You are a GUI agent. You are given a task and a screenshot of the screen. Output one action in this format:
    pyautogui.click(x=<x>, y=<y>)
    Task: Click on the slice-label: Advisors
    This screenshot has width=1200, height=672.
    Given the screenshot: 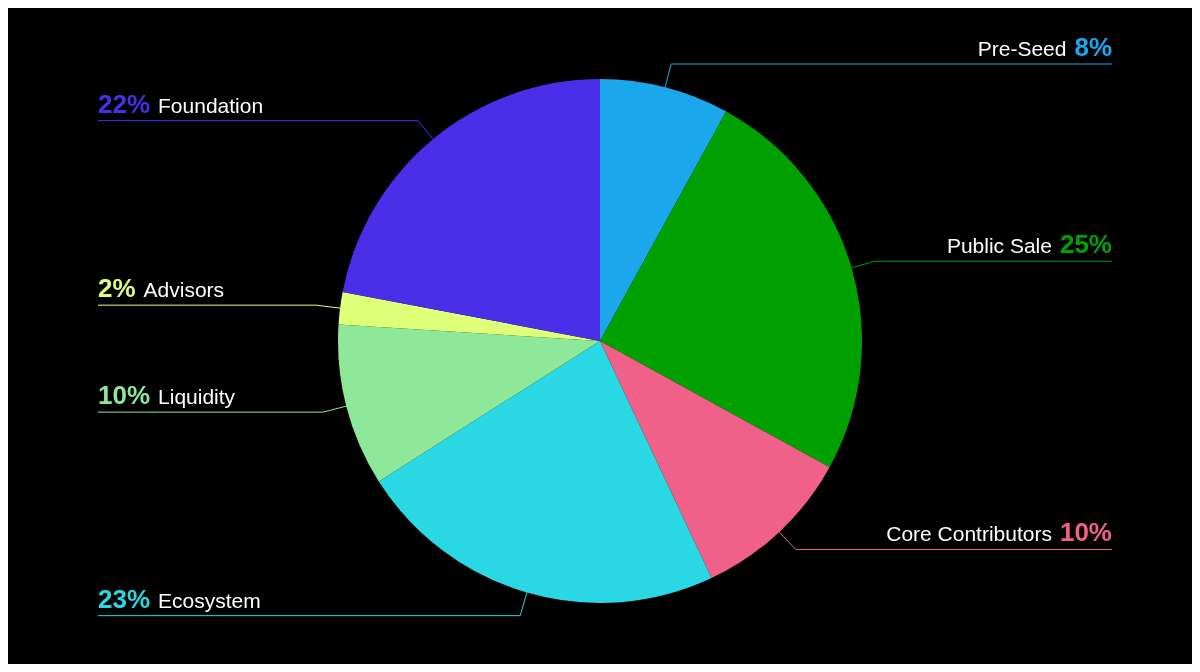 What is the action you would take?
    pyautogui.click(x=184, y=290)
    